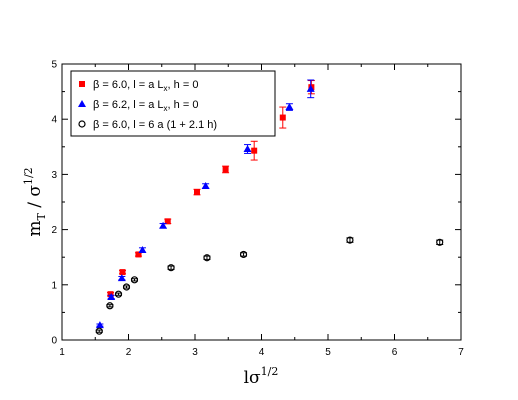 This screenshot has height=400, width=518. What do you see at coordinates (54, 230) in the screenshot?
I see `y-tick-label: 2` at bounding box center [54, 230].